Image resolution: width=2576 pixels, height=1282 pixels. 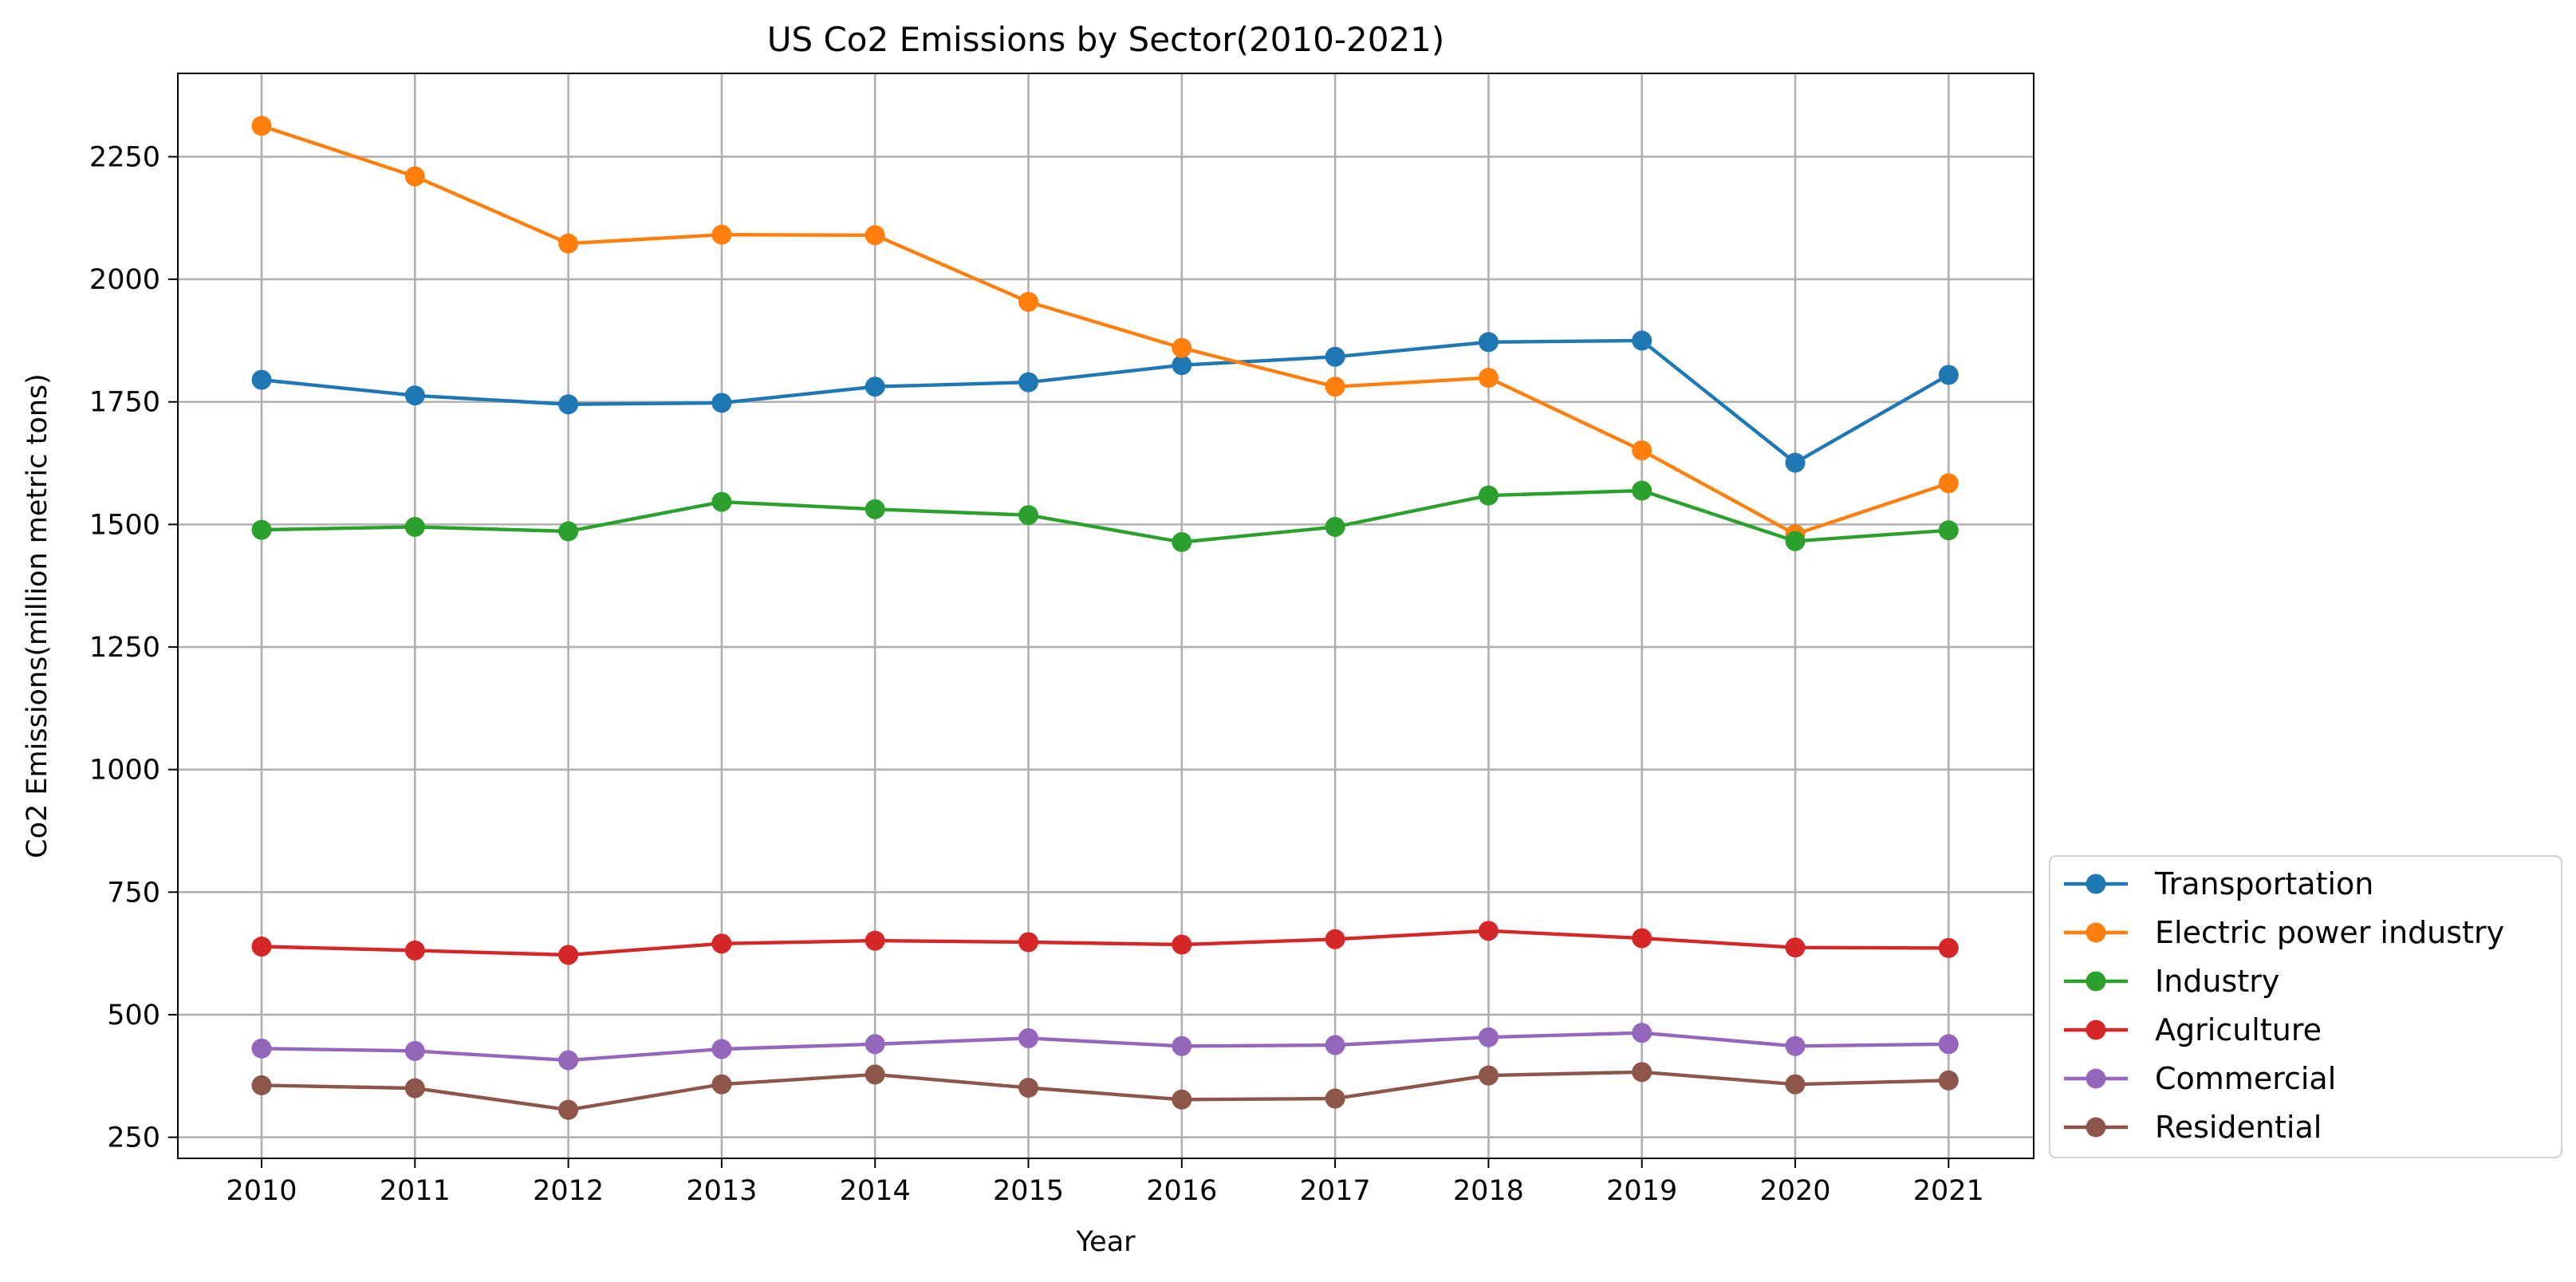 I want to click on x-tick-label: 2018, so click(x=1488, y=1191).